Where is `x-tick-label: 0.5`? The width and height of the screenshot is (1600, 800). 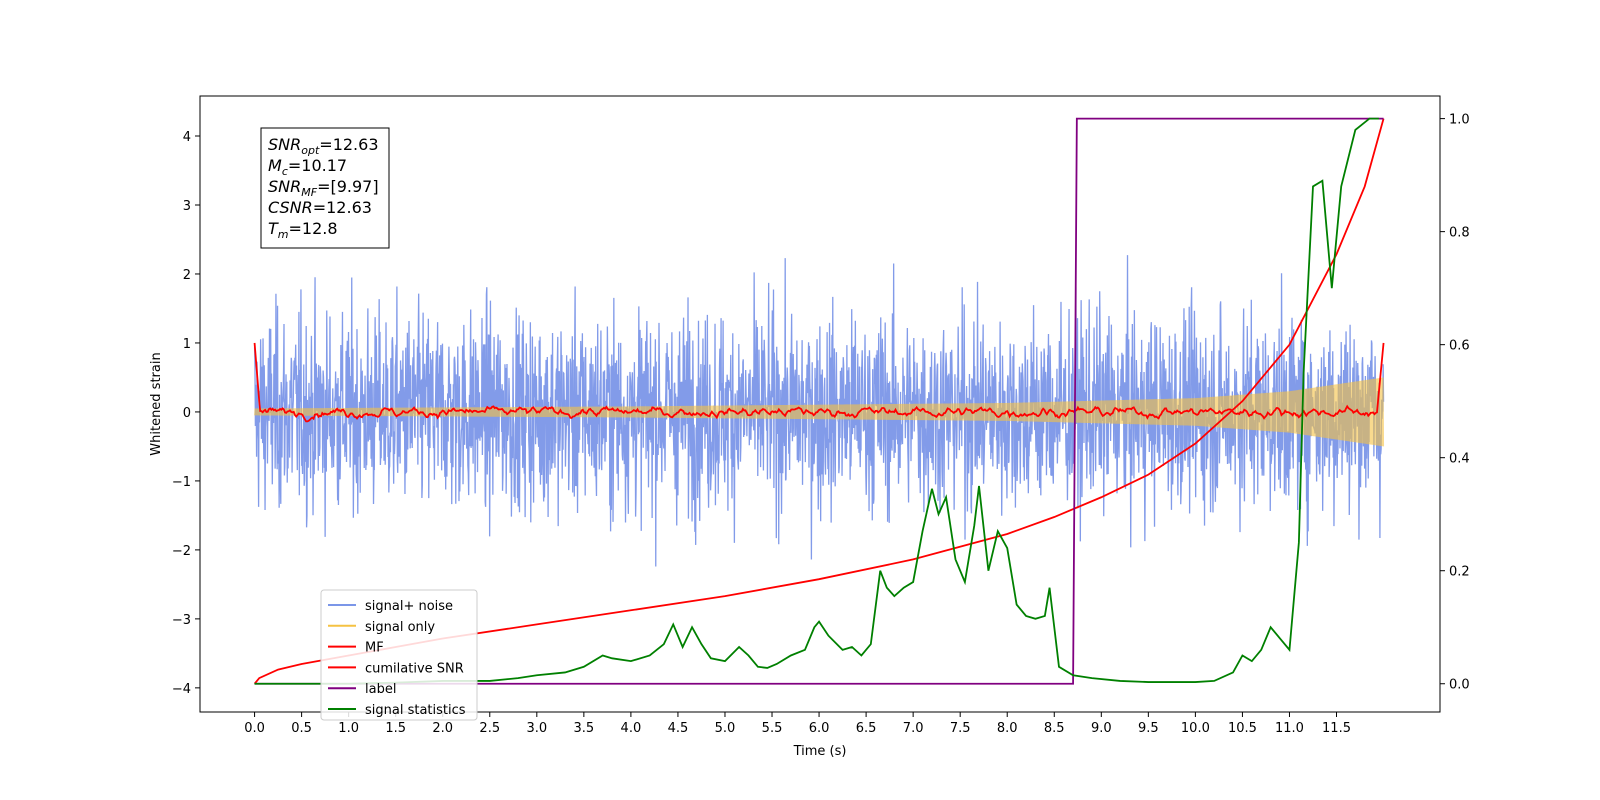 x-tick-label: 0.5 is located at coordinates (301, 728).